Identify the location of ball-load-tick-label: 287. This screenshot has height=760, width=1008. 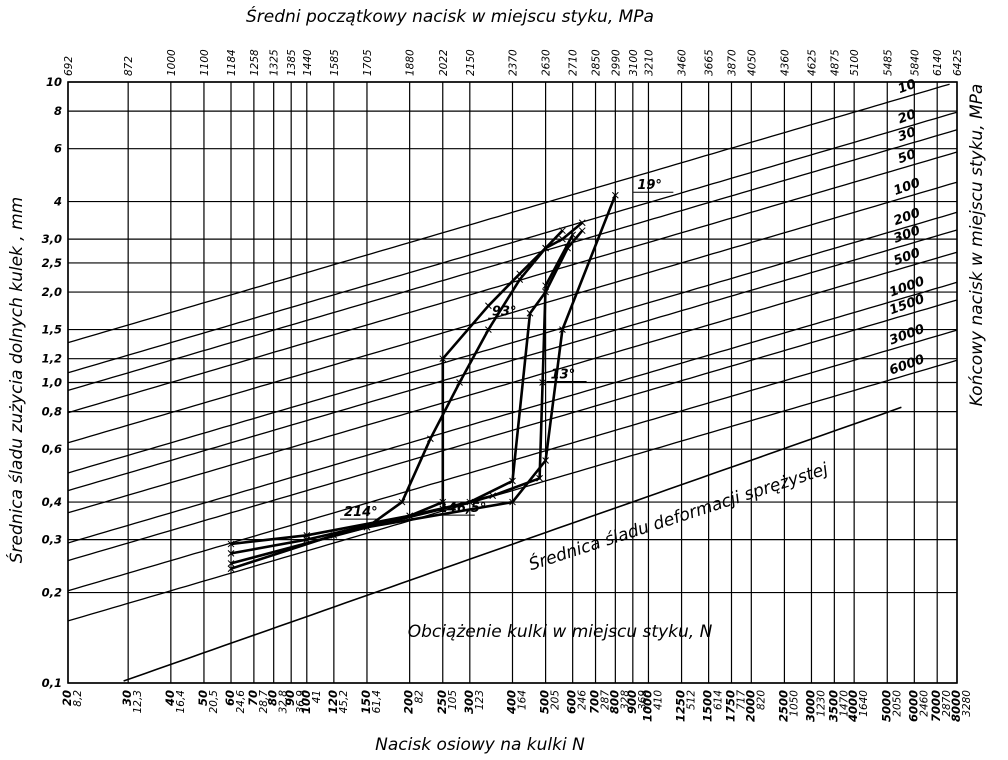
(606, 700).